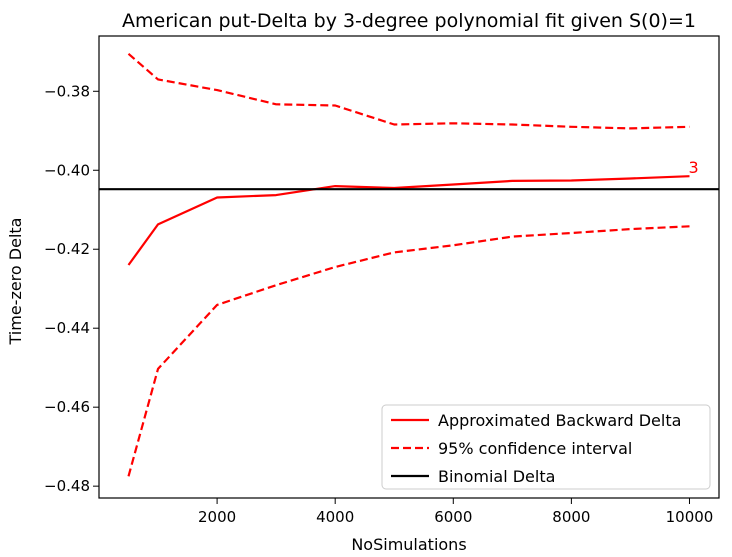  I want to click on series-line-95-confidence-interval, so click(408, 91).